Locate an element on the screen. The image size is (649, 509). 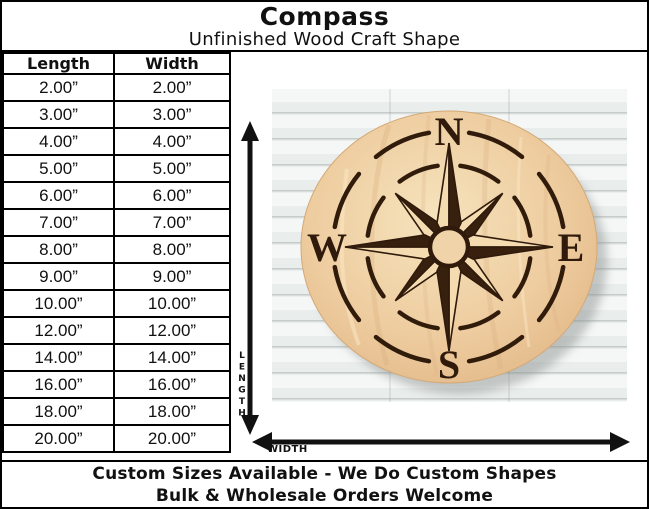
table-row: 9.00” 9.00” is located at coordinates (116, 276).